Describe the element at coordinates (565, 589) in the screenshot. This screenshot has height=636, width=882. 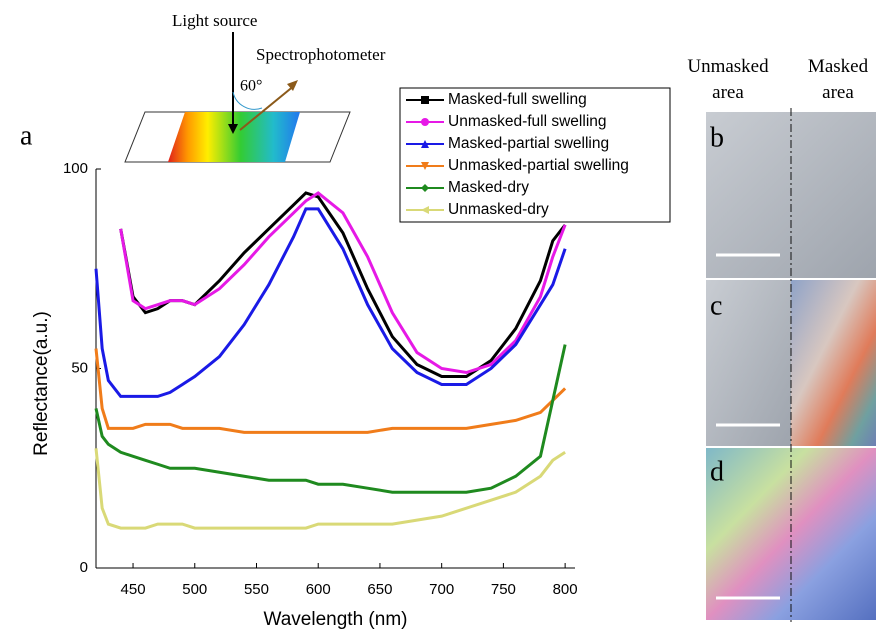
I see `x-tick-label: 800` at that location.